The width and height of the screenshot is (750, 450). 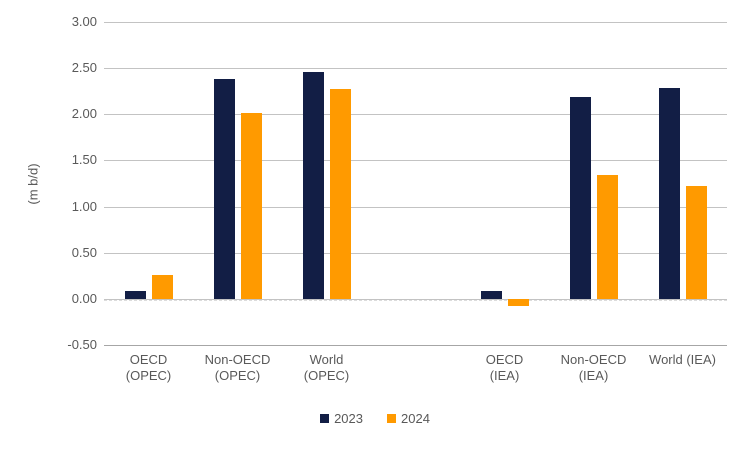 I want to click on x-category-label: World (IEA), so click(x=682, y=359).